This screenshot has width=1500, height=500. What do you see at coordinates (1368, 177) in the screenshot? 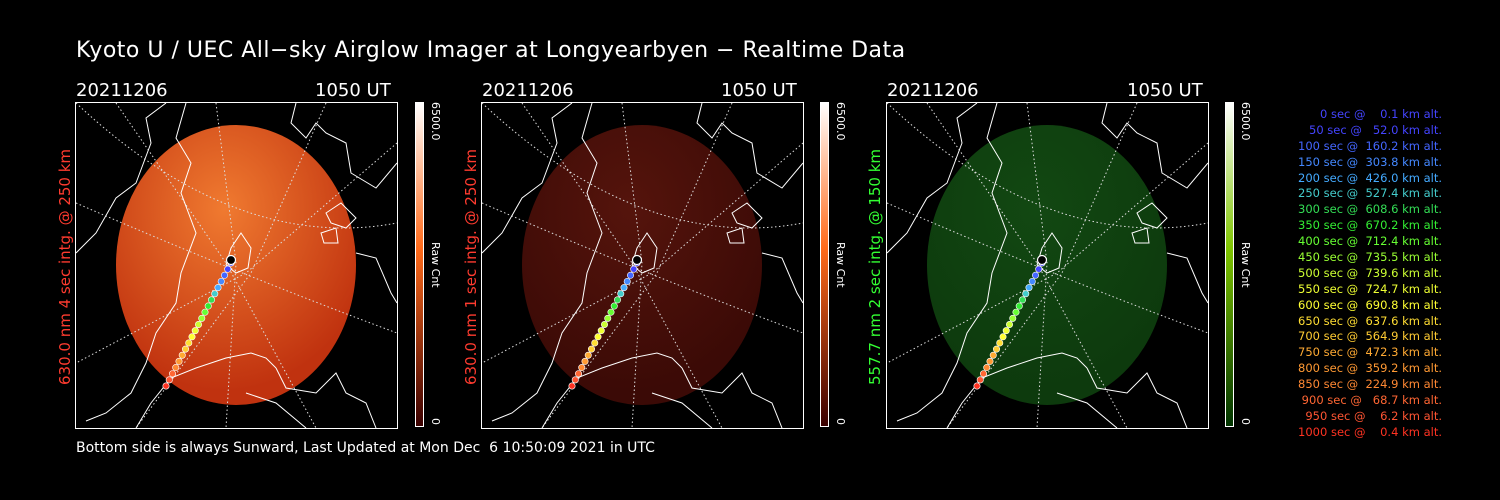
I see `legend-entry: 200 sec @ 426.0 km alt.` at bounding box center [1368, 177].